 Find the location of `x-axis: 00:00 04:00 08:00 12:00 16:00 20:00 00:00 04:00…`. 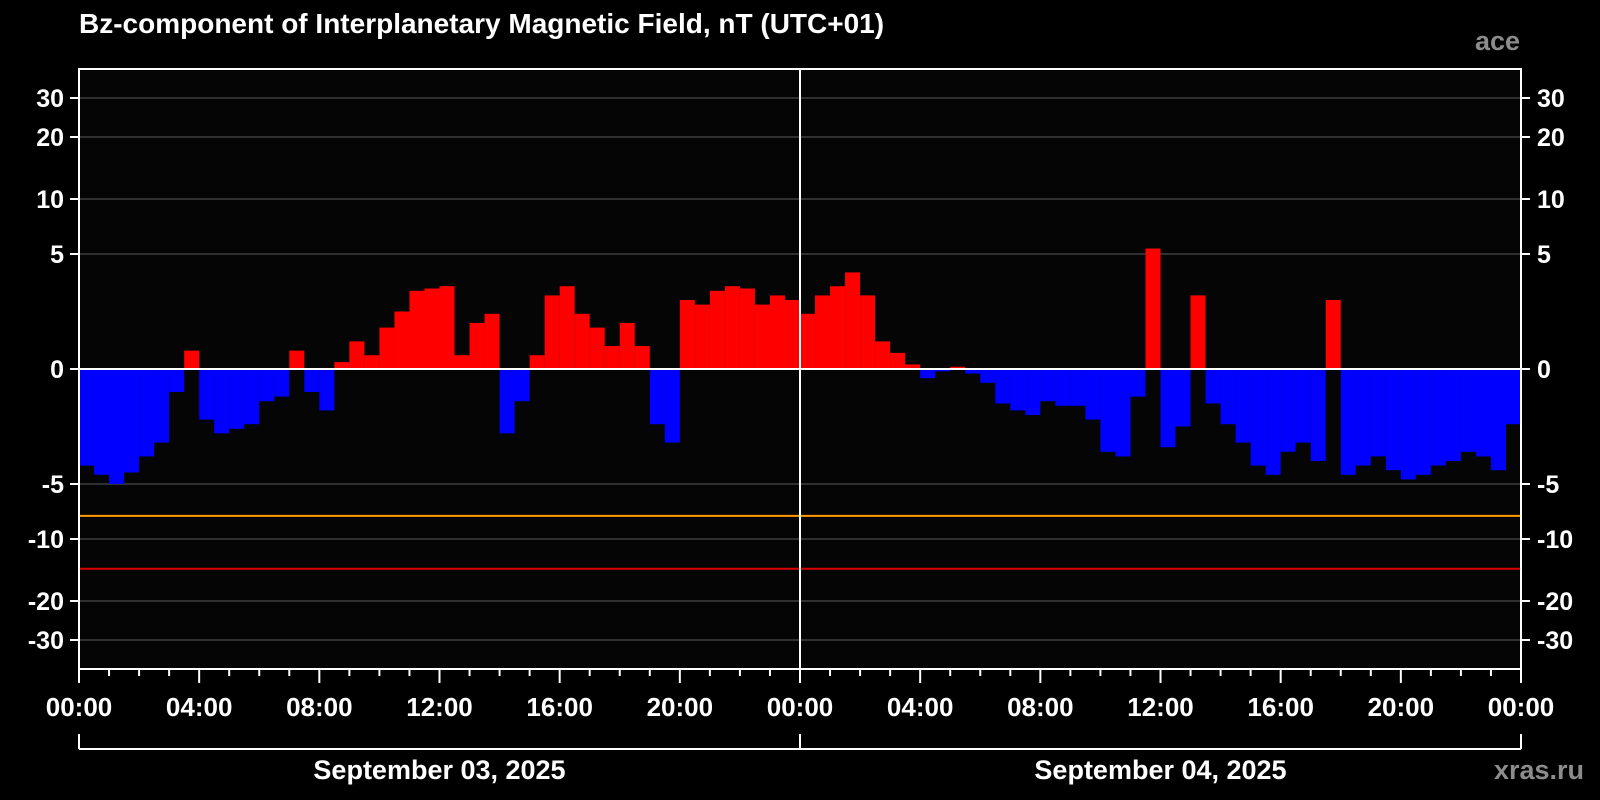

x-axis: 00:00 04:00 08:00 12:00 16:00 20:00 00:00 04:00… is located at coordinates (800, 695).